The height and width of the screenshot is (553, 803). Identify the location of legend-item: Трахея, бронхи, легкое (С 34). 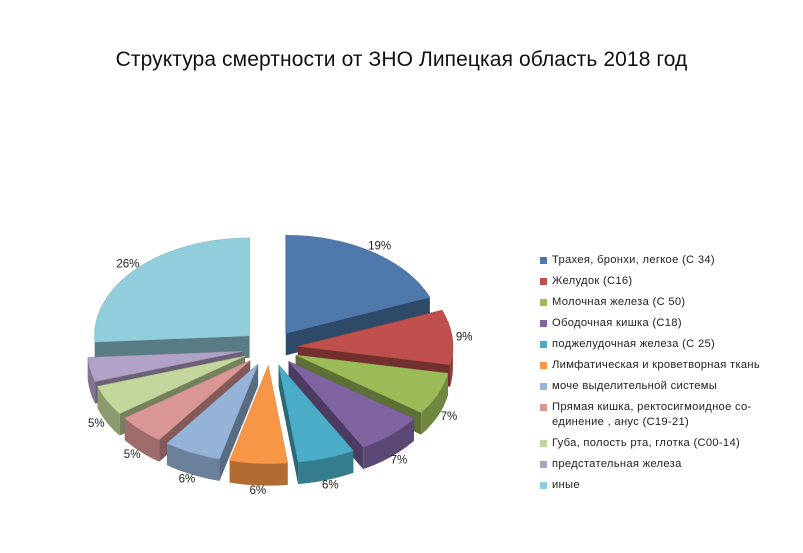
(660, 260).